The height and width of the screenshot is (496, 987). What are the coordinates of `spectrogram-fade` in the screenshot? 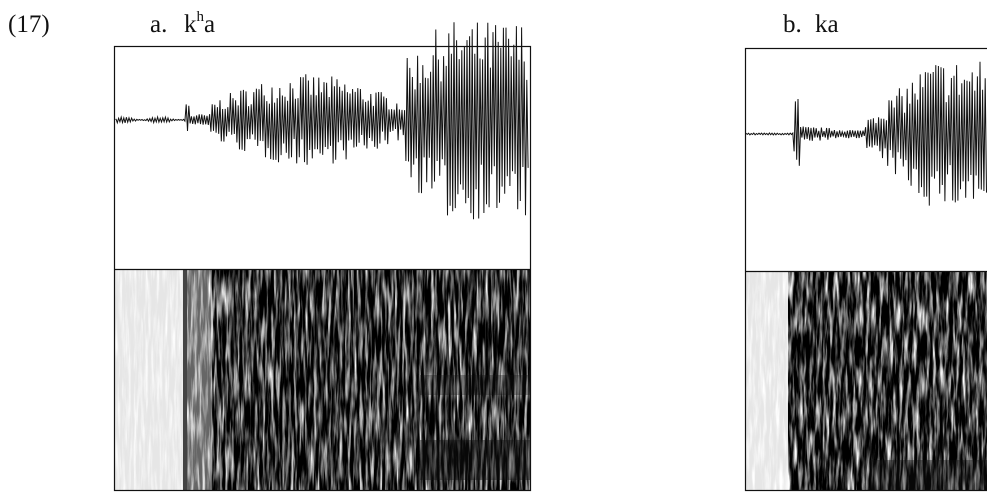 It's located at (199, 380).